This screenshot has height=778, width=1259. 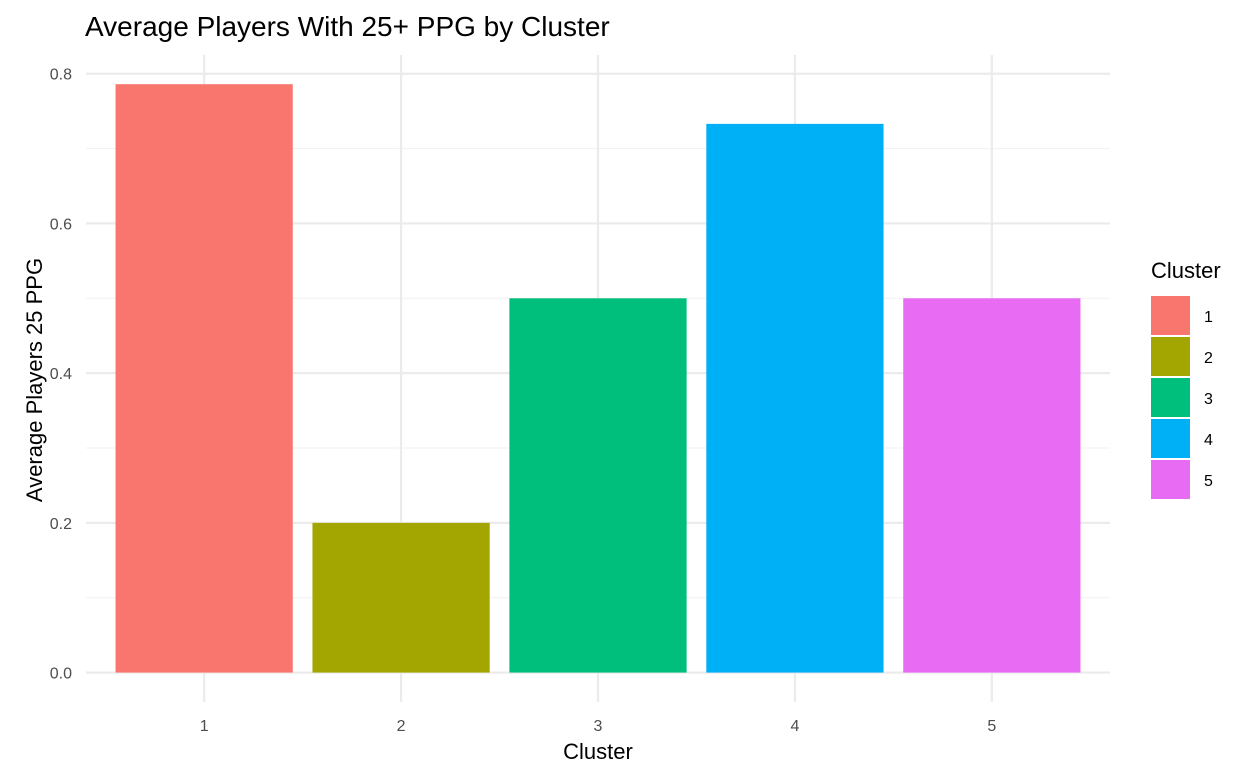 I want to click on y-tick-label: 0.4, so click(x=61, y=374).